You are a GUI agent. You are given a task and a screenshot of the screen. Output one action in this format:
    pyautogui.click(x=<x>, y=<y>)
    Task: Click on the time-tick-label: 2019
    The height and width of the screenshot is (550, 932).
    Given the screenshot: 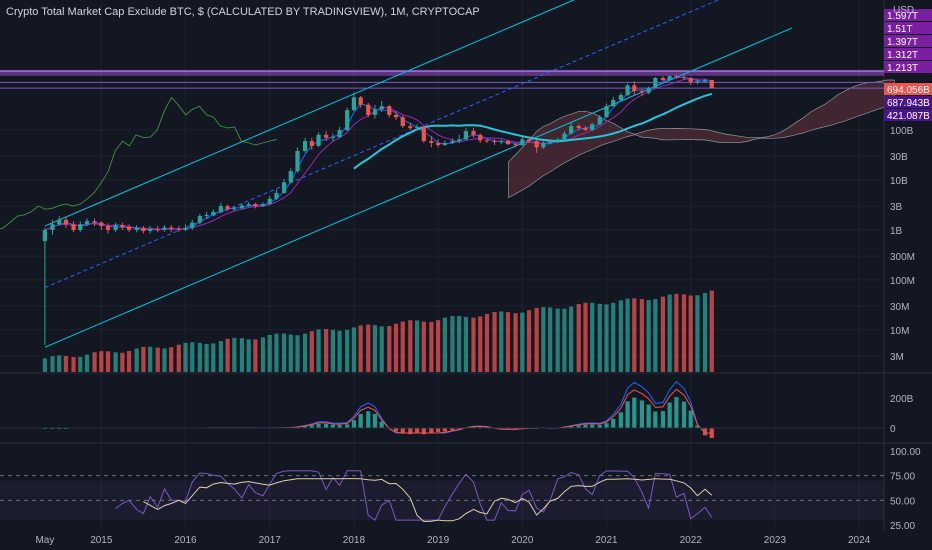 What is the action you would take?
    pyautogui.click(x=438, y=540)
    